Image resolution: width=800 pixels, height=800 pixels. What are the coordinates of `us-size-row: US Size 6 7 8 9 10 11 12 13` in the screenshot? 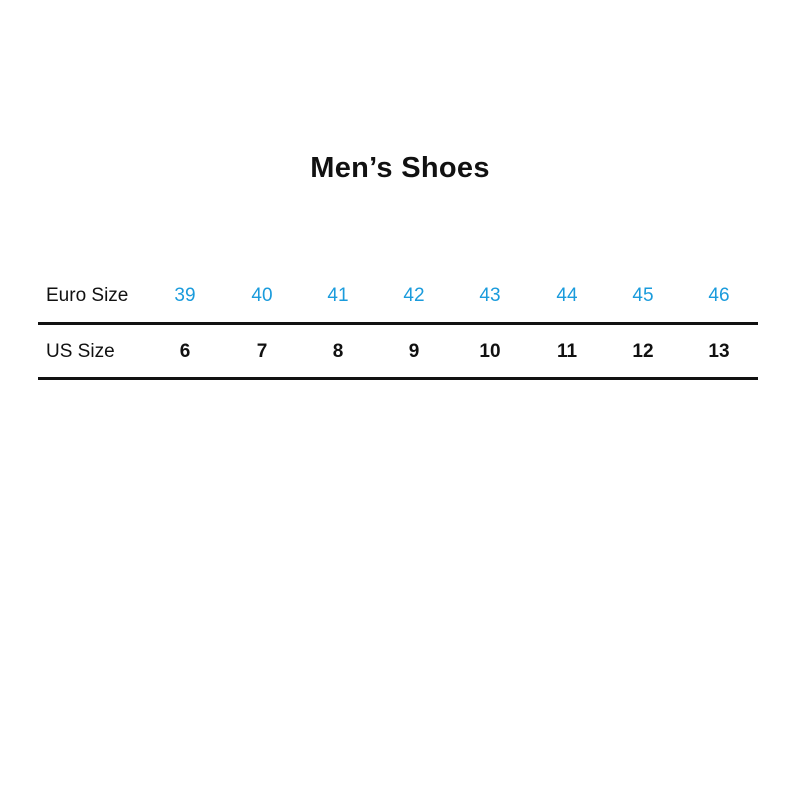 It's located at (398, 352).